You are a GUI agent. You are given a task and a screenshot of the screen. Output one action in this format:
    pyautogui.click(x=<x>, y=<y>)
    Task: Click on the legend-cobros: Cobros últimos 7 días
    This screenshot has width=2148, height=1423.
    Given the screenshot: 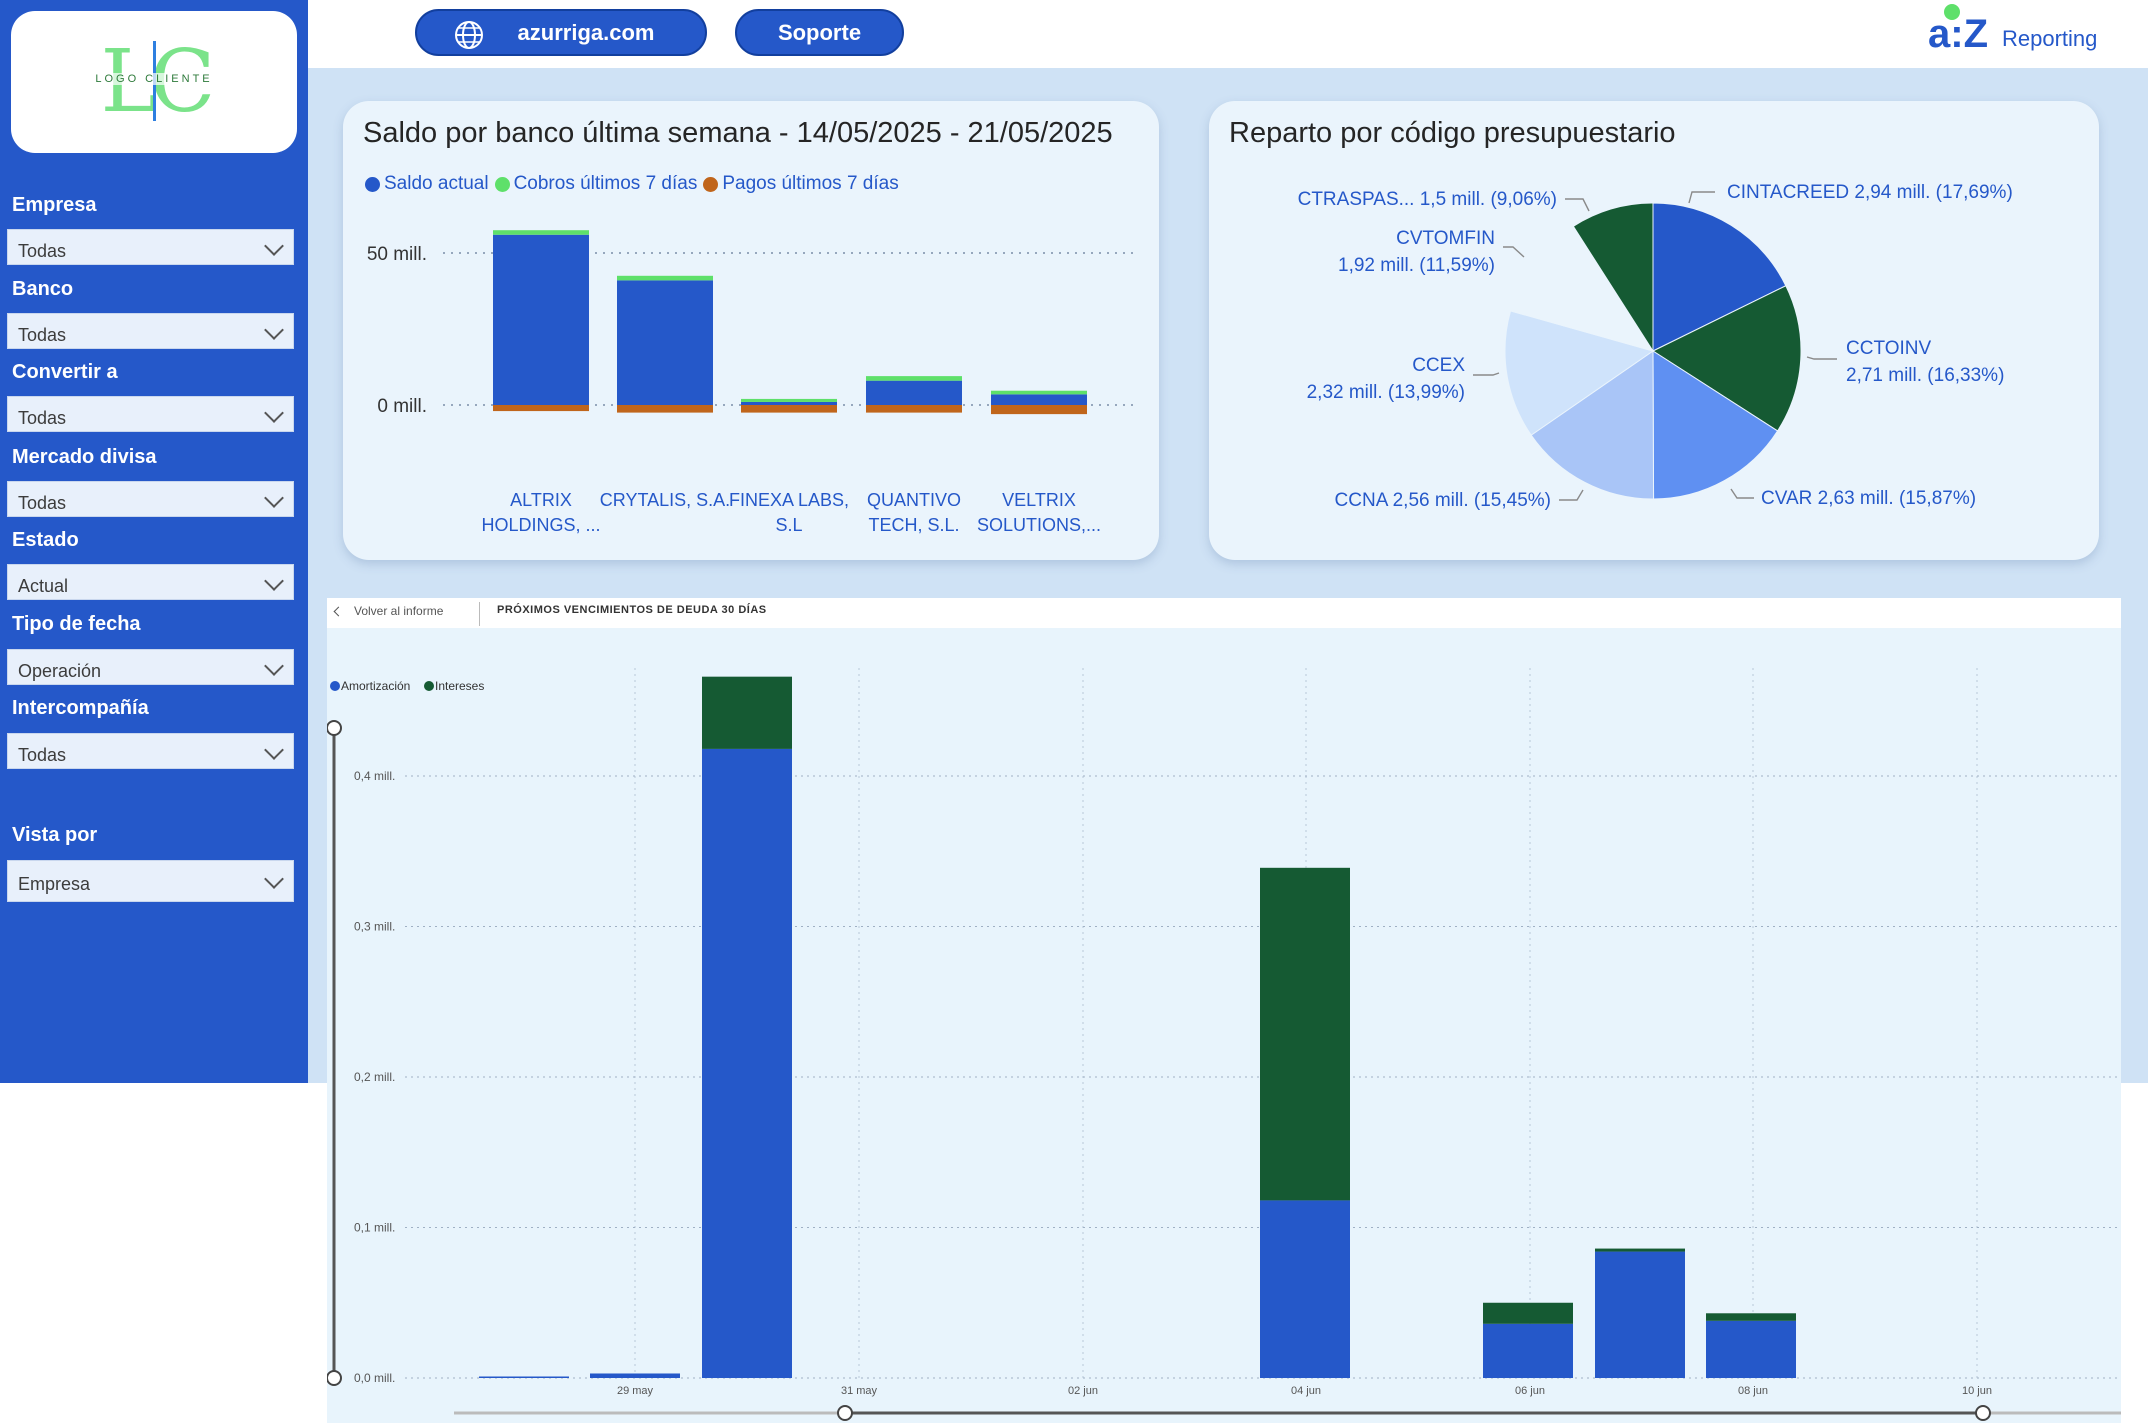 What is the action you would take?
    pyautogui.click(x=605, y=183)
    